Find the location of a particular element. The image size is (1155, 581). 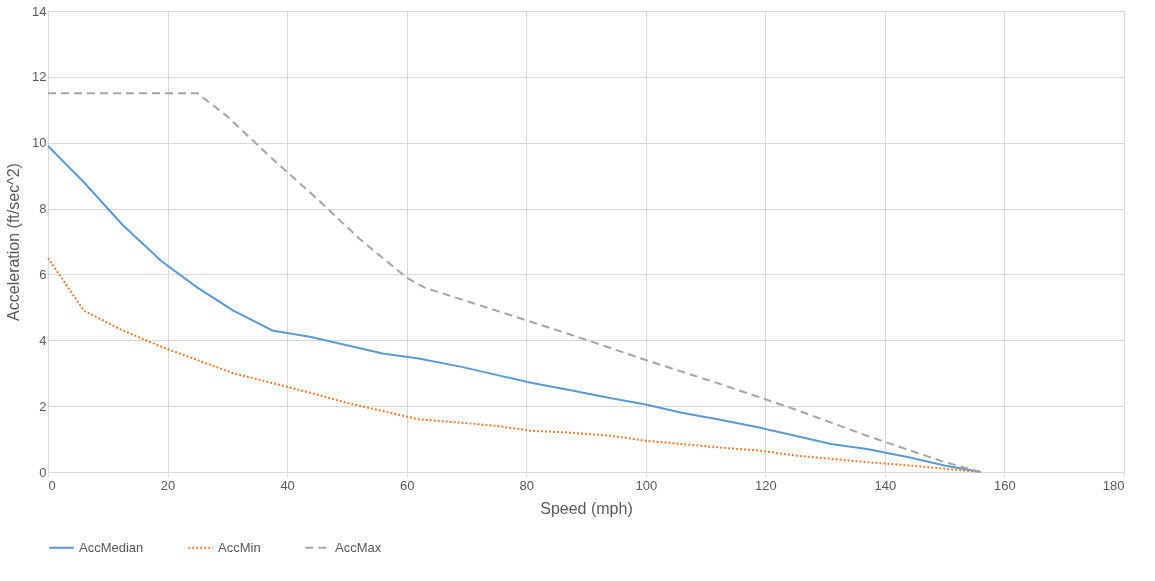

y-tick-label: 2 is located at coordinates (43, 406).